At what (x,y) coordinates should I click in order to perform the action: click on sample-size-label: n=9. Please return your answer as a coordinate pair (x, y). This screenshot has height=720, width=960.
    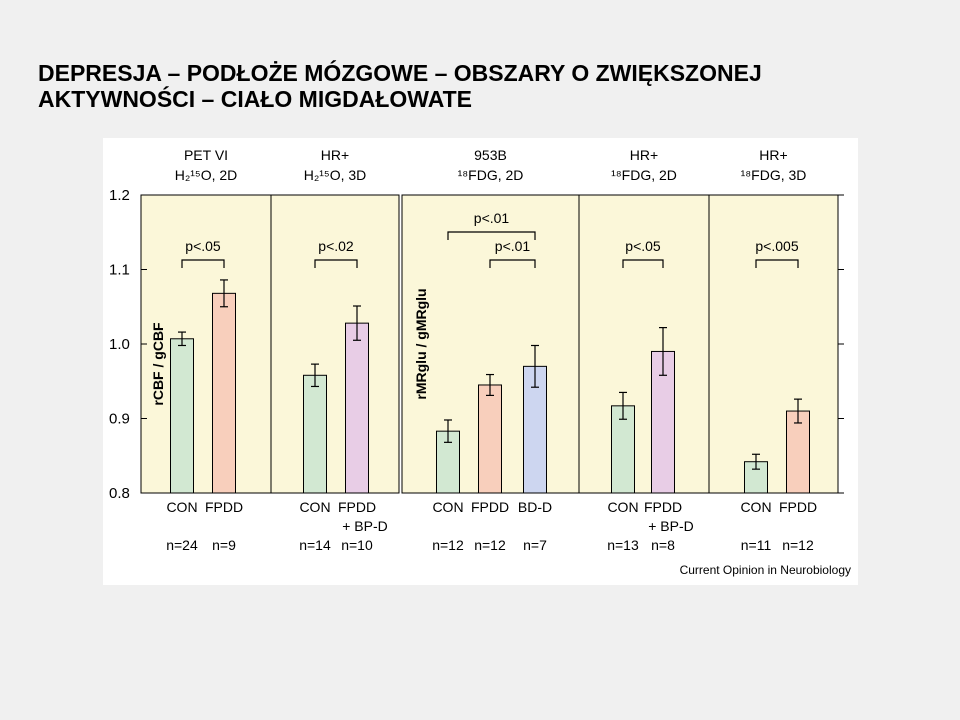
    Looking at the image, I should click on (224, 545).